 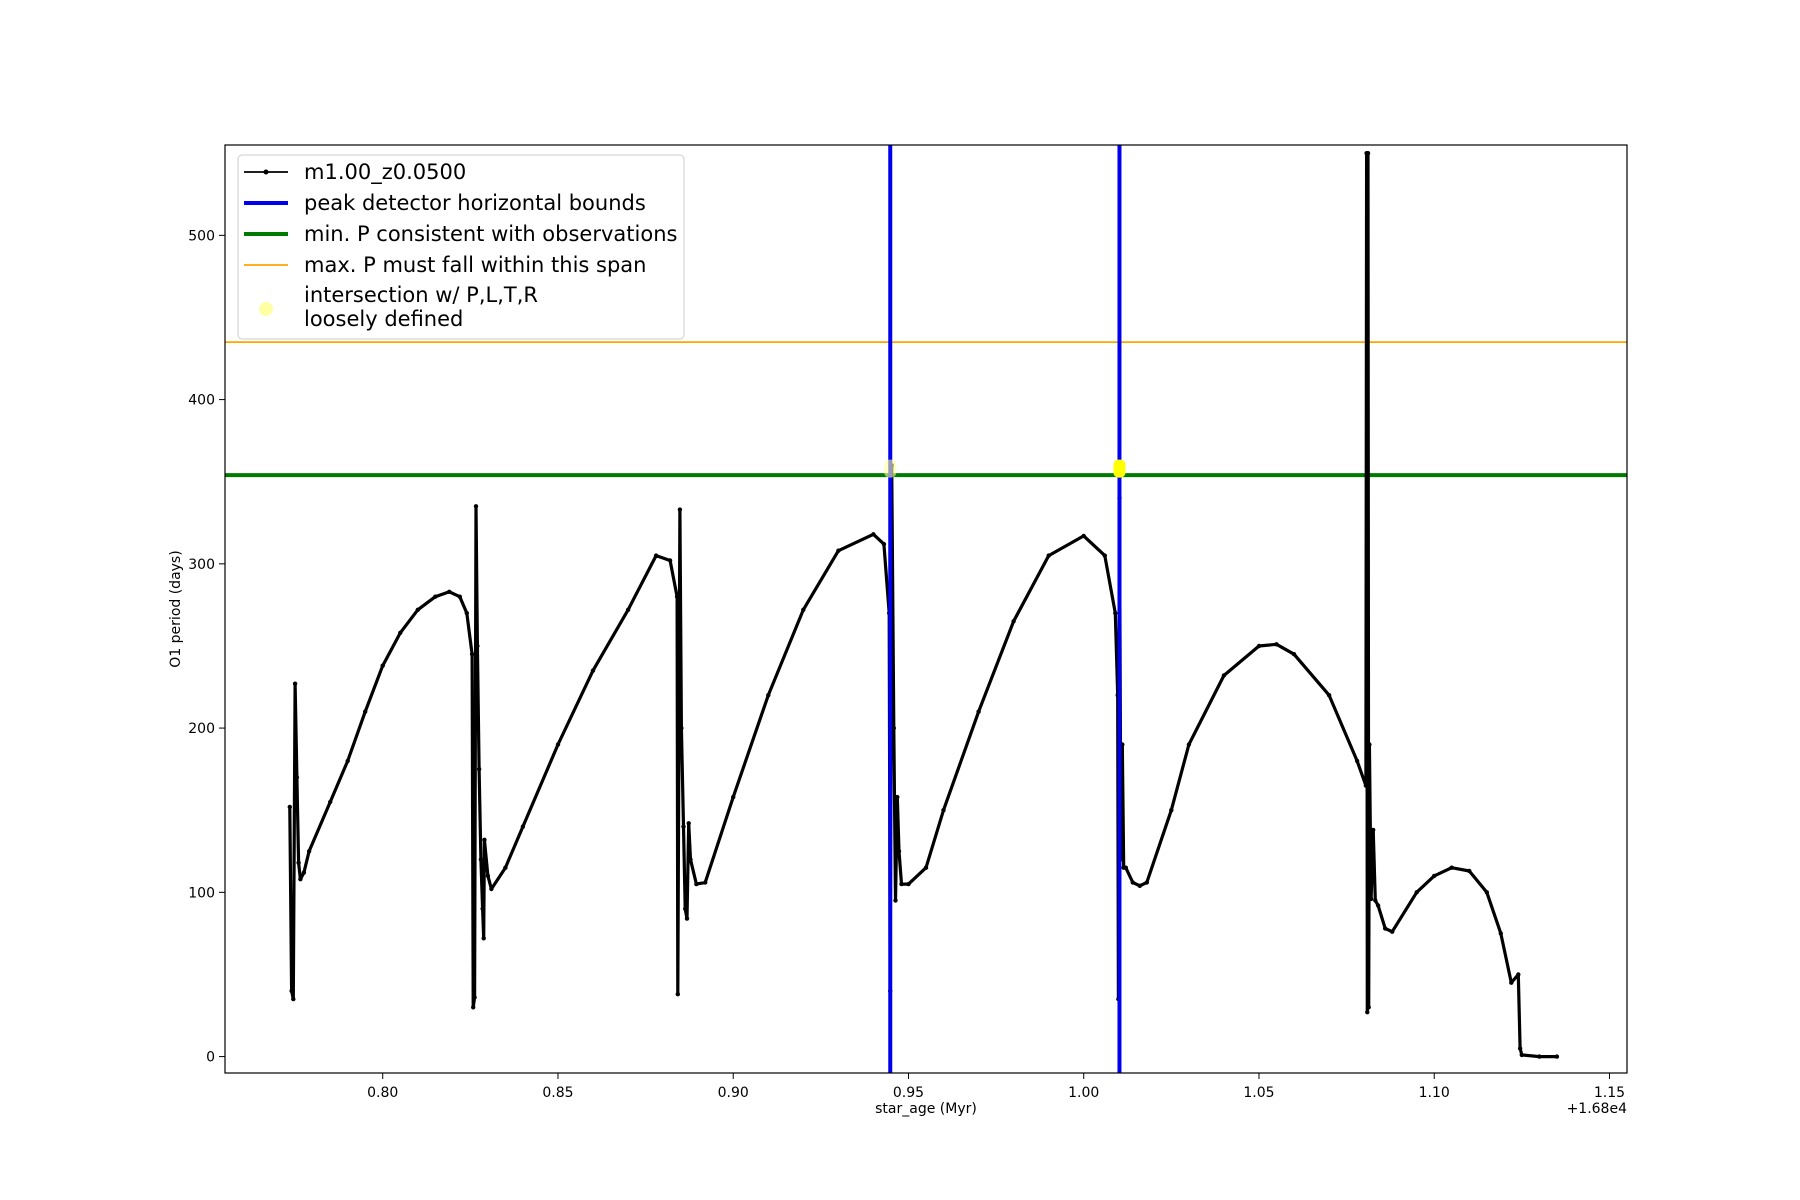 What do you see at coordinates (385, 172) in the screenshot?
I see `legend-label: m1.00_z0.0500` at bounding box center [385, 172].